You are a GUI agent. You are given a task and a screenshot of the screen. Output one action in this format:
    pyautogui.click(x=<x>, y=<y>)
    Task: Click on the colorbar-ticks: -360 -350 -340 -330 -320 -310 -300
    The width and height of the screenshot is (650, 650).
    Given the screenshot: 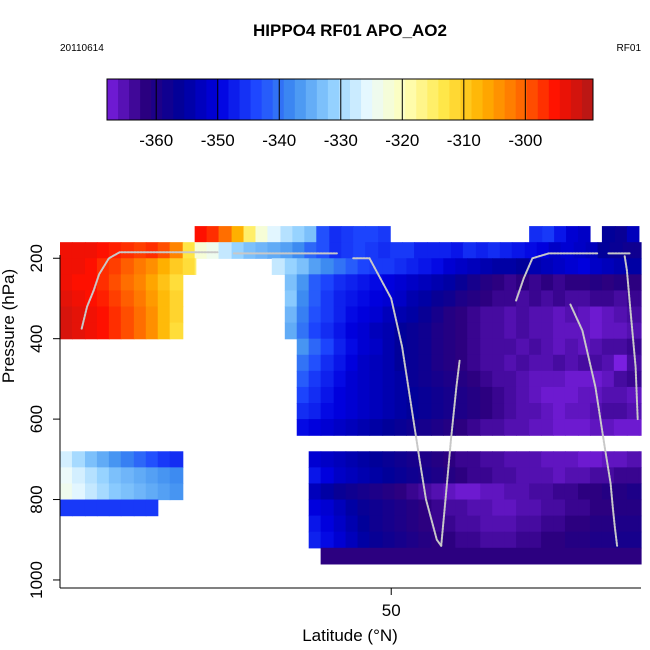 What is the action you would take?
    pyautogui.click(x=350, y=114)
    